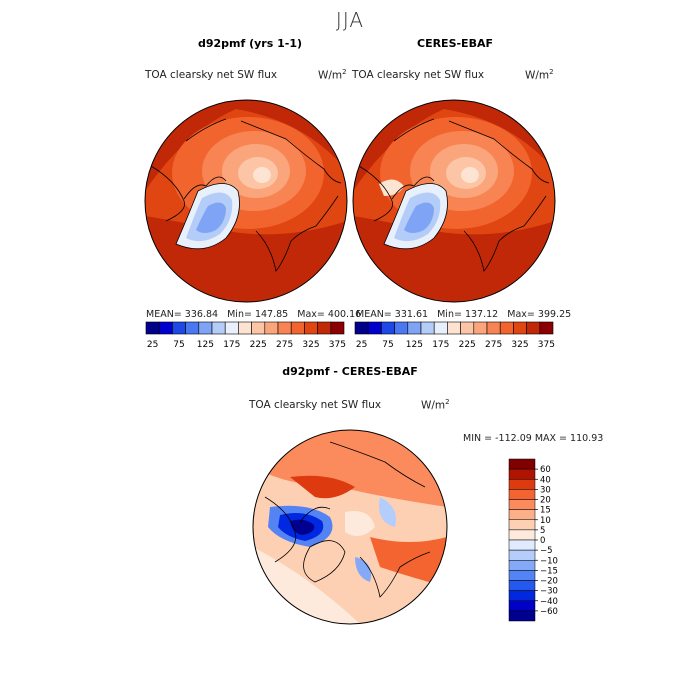 The height and width of the screenshot is (700, 700). Describe the element at coordinates (246, 201) in the screenshot. I see `panel1-polar-map` at that location.